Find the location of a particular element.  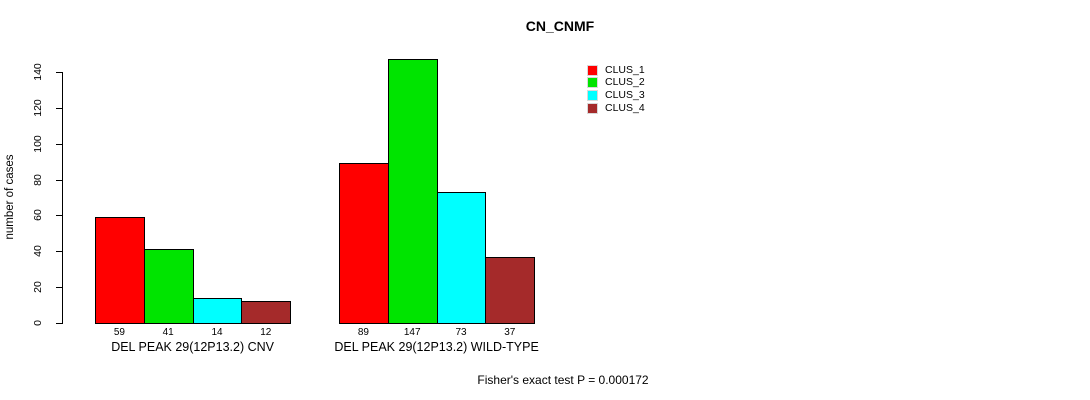

legend-label: CLUS_2 is located at coordinates (625, 82).